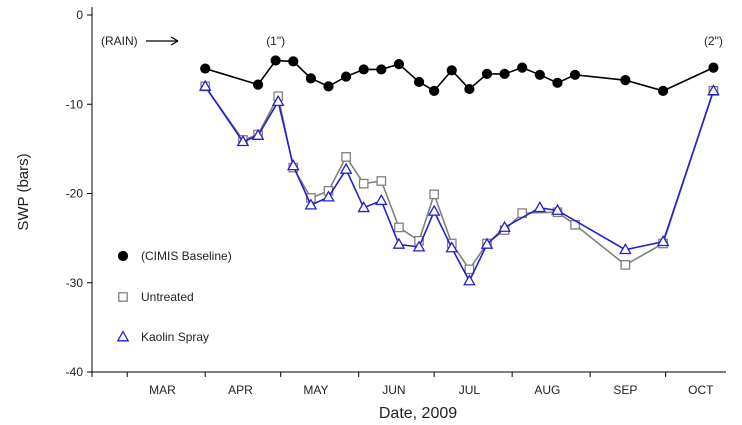 The width and height of the screenshot is (742, 425). I want to click on y-tick-label: -30, so click(75, 283).